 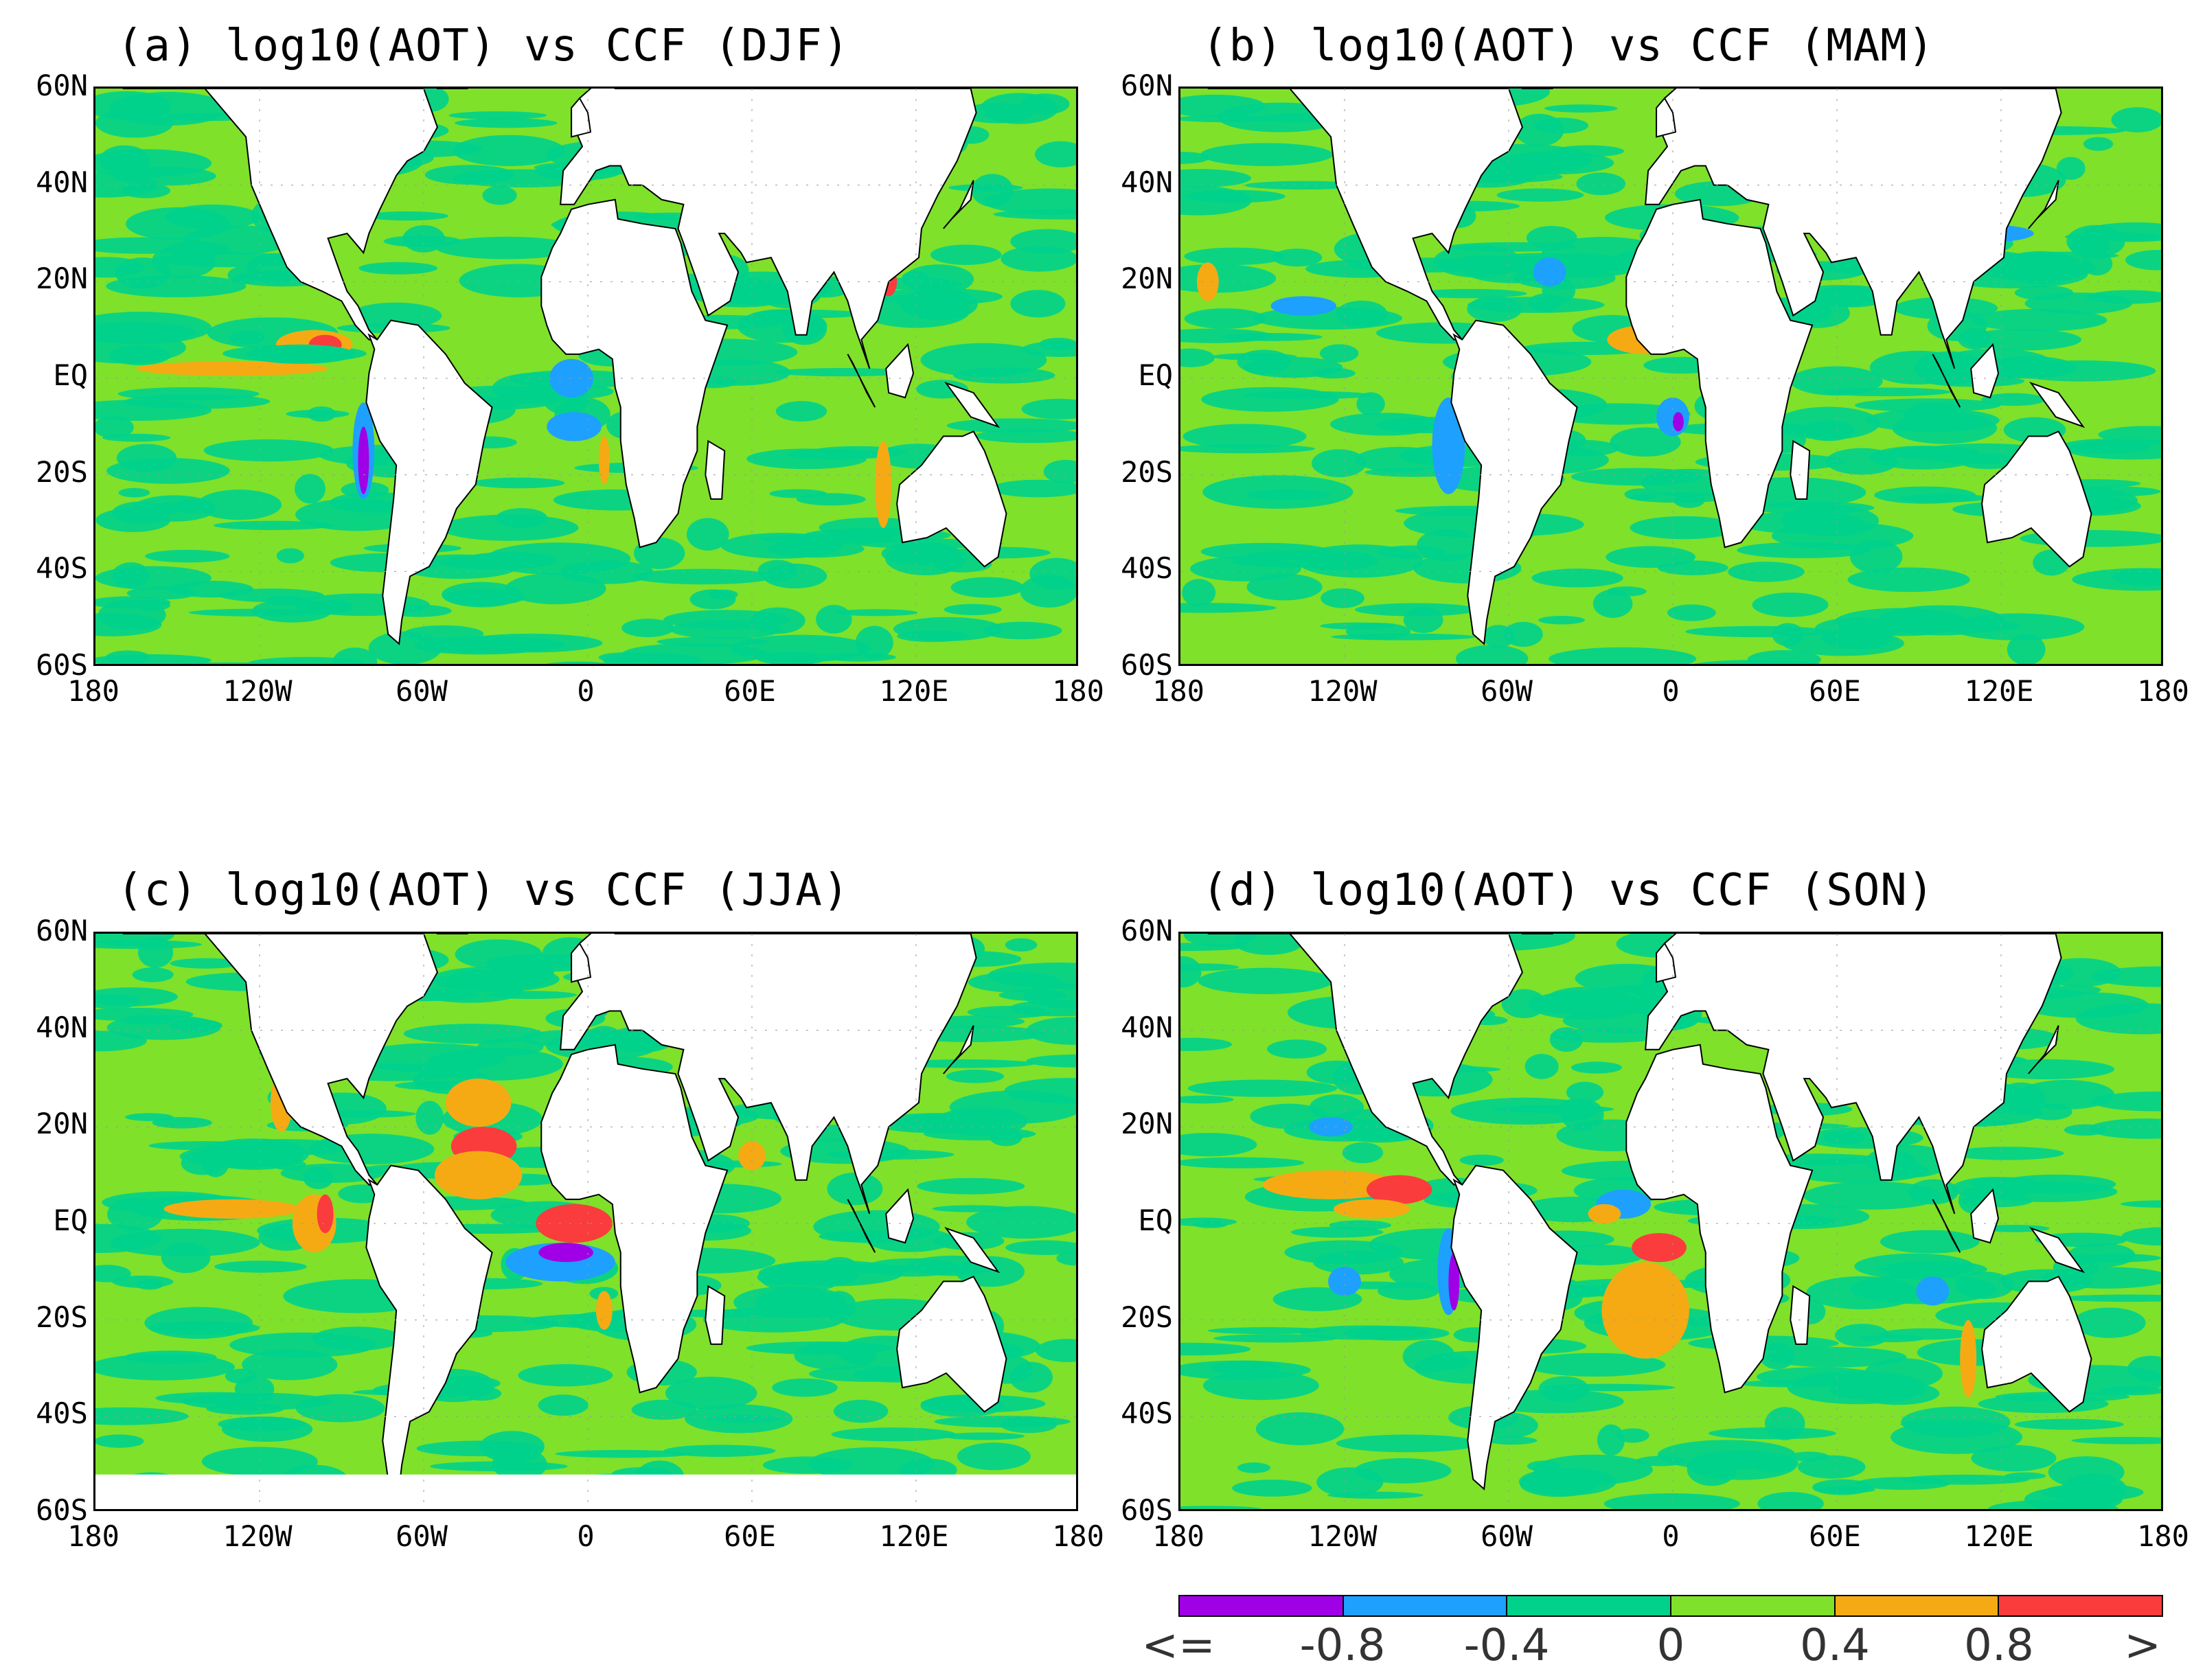 What do you see at coordinates (257, 691) in the screenshot?
I see `x-tick-label: 120W` at bounding box center [257, 691].